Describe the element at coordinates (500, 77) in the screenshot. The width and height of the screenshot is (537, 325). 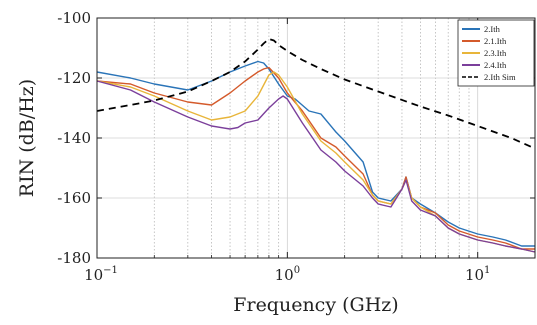
I see `legend-label: 2.Ith Sim` at that location.